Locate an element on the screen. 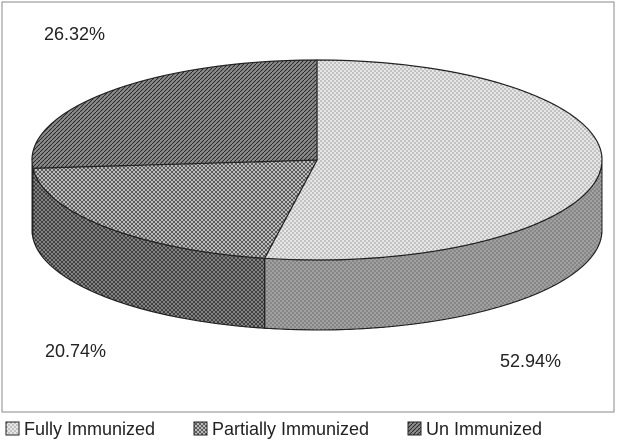  data-label: 52.94% is located at coordinates (530, 361).